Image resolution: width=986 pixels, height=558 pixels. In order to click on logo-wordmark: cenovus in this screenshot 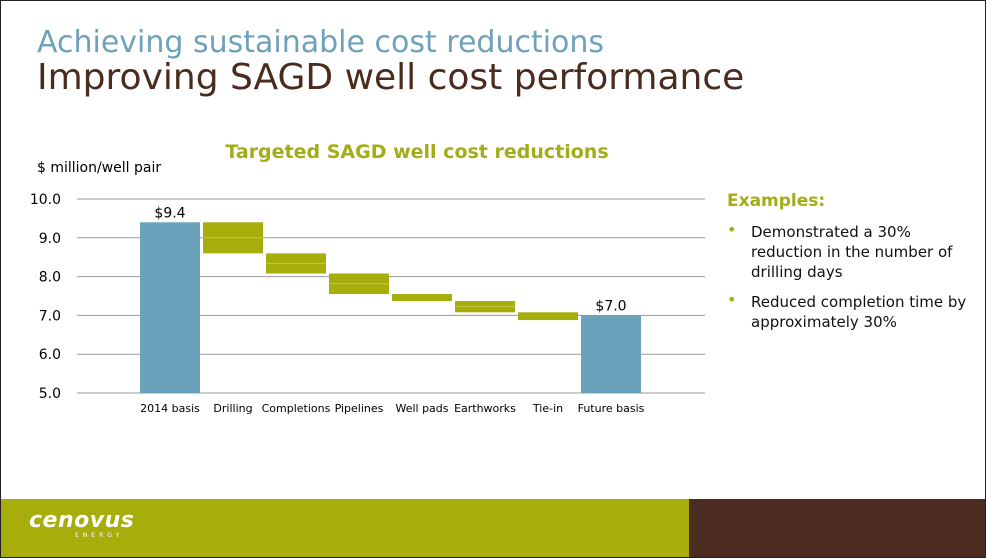, I will do `click(82, 520)`.